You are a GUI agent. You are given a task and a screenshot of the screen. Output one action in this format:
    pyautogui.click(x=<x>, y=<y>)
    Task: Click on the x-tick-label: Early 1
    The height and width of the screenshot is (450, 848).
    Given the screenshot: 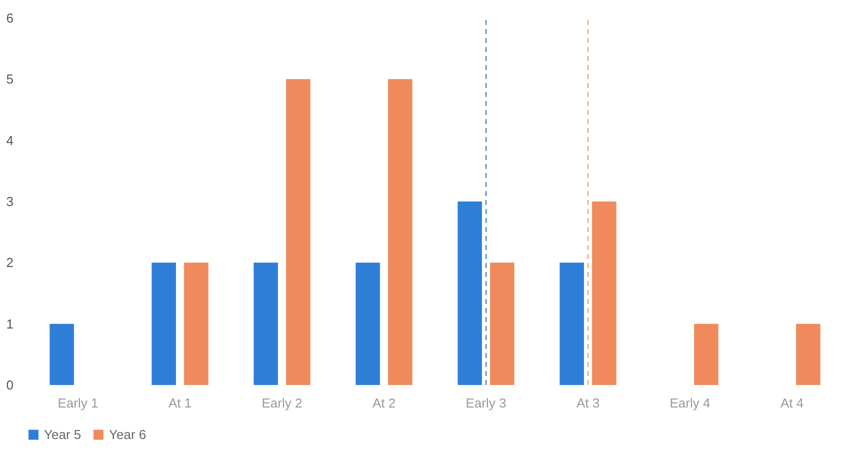 What is the action you would take?
    pyautogui.click(x=78, y=403)
    